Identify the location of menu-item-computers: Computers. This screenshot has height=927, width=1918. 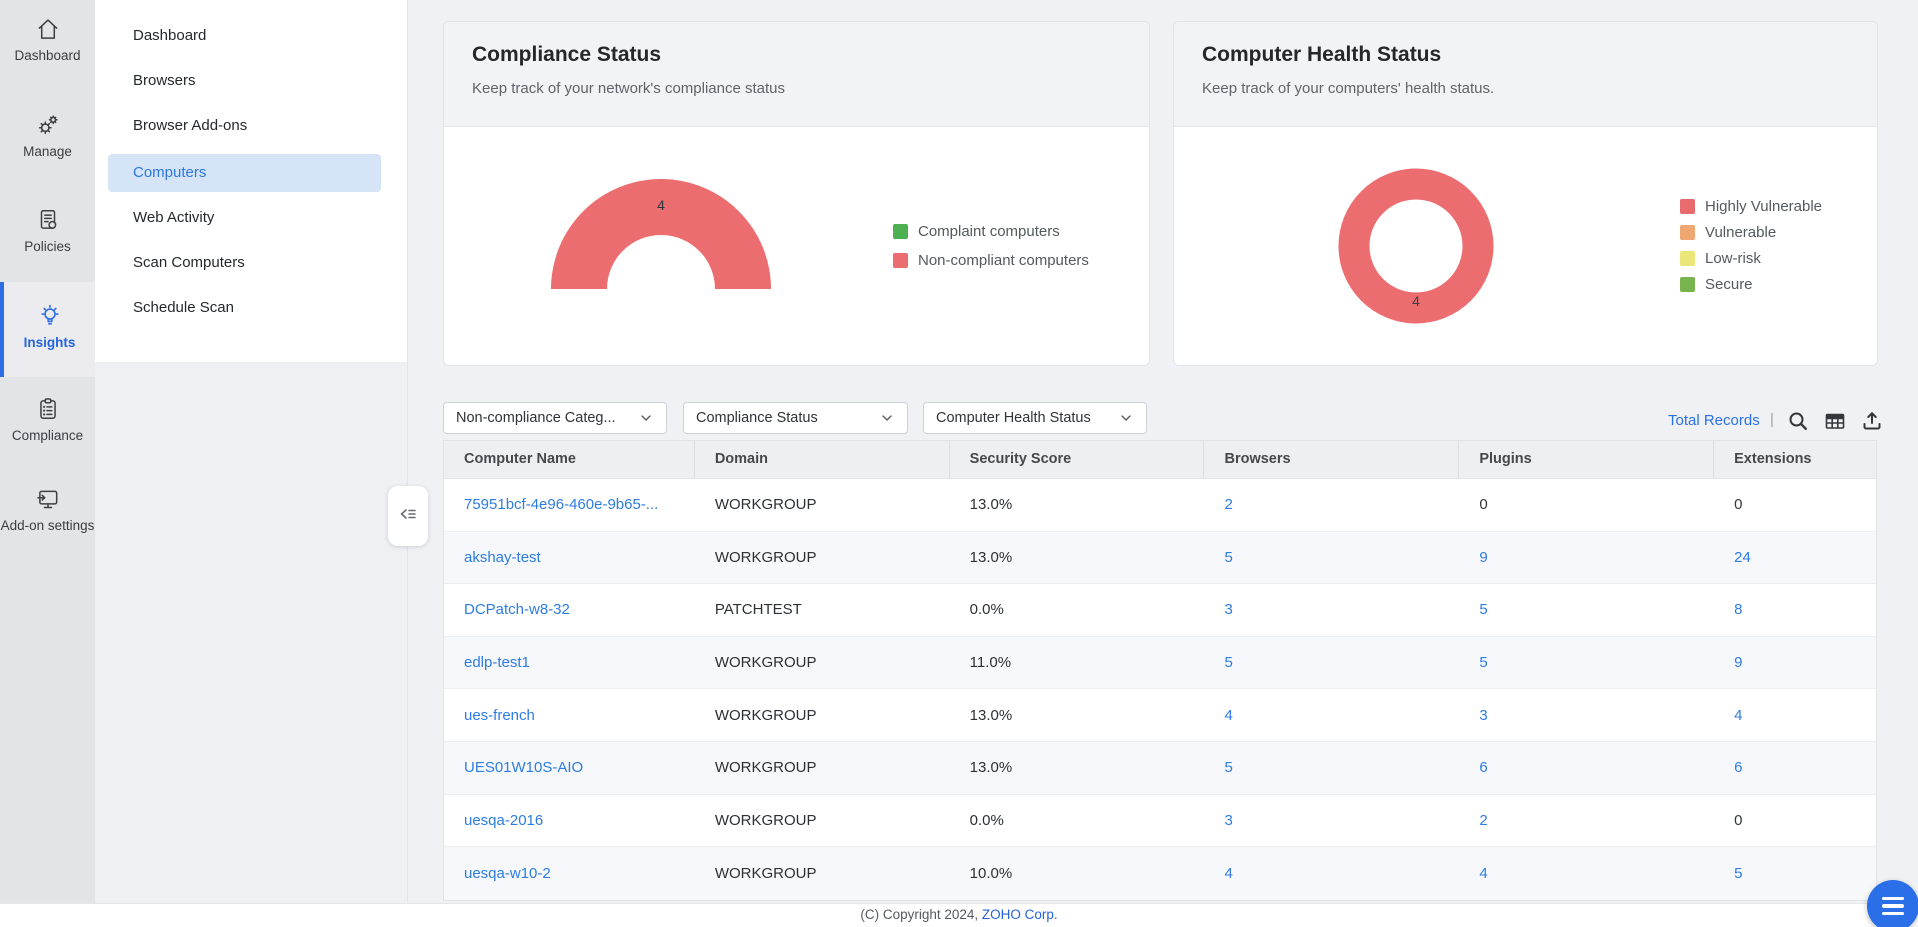
(244, 173).